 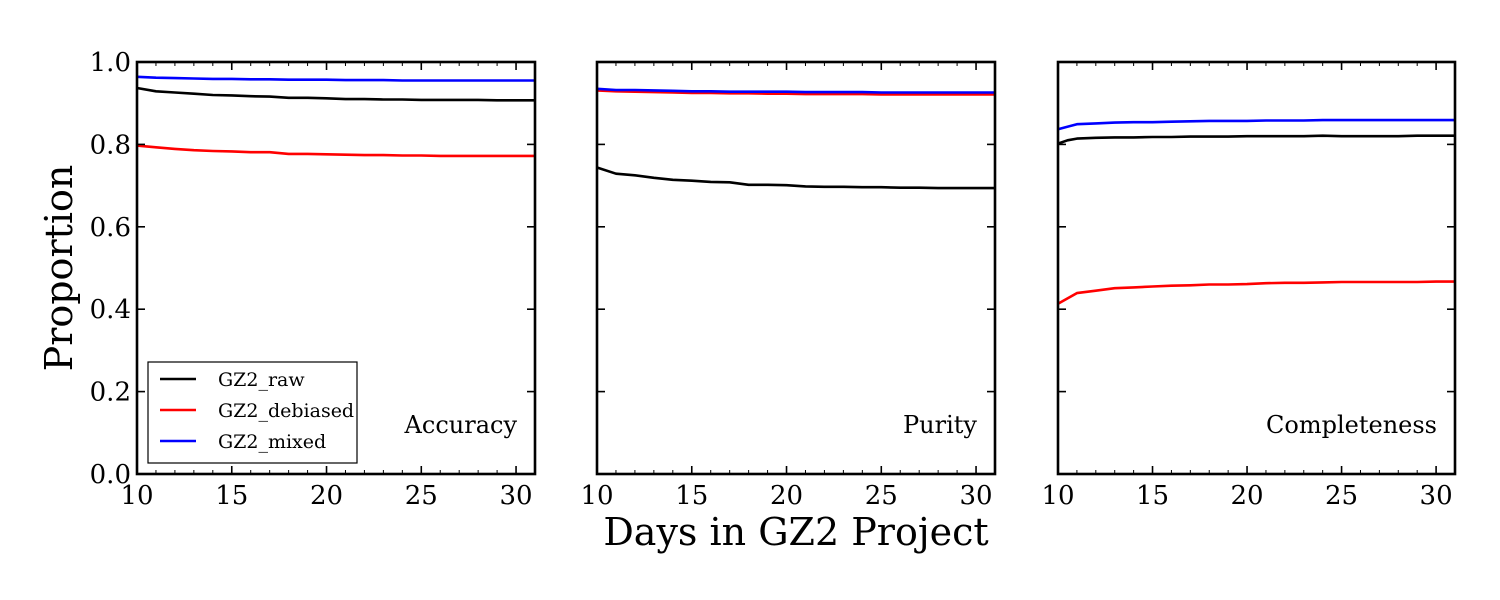 I want to click on legend-label-gz2-raw: GZ2_raw, so click(x=261, y=380).